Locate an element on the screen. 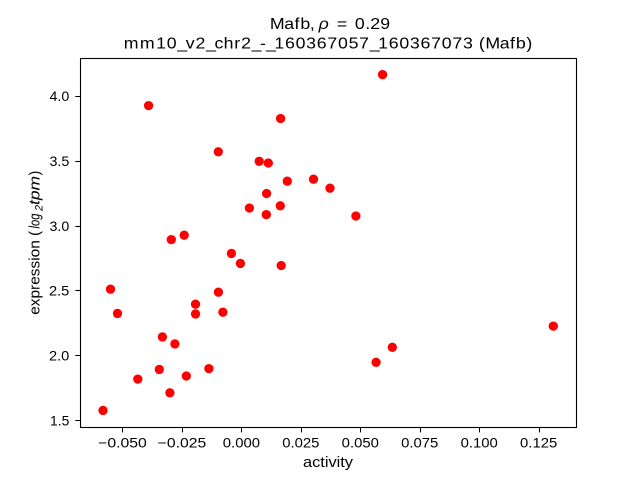 The width and height of the screenshot is (640, 480). svg-text: tpm is located at coordinates (36, 190).